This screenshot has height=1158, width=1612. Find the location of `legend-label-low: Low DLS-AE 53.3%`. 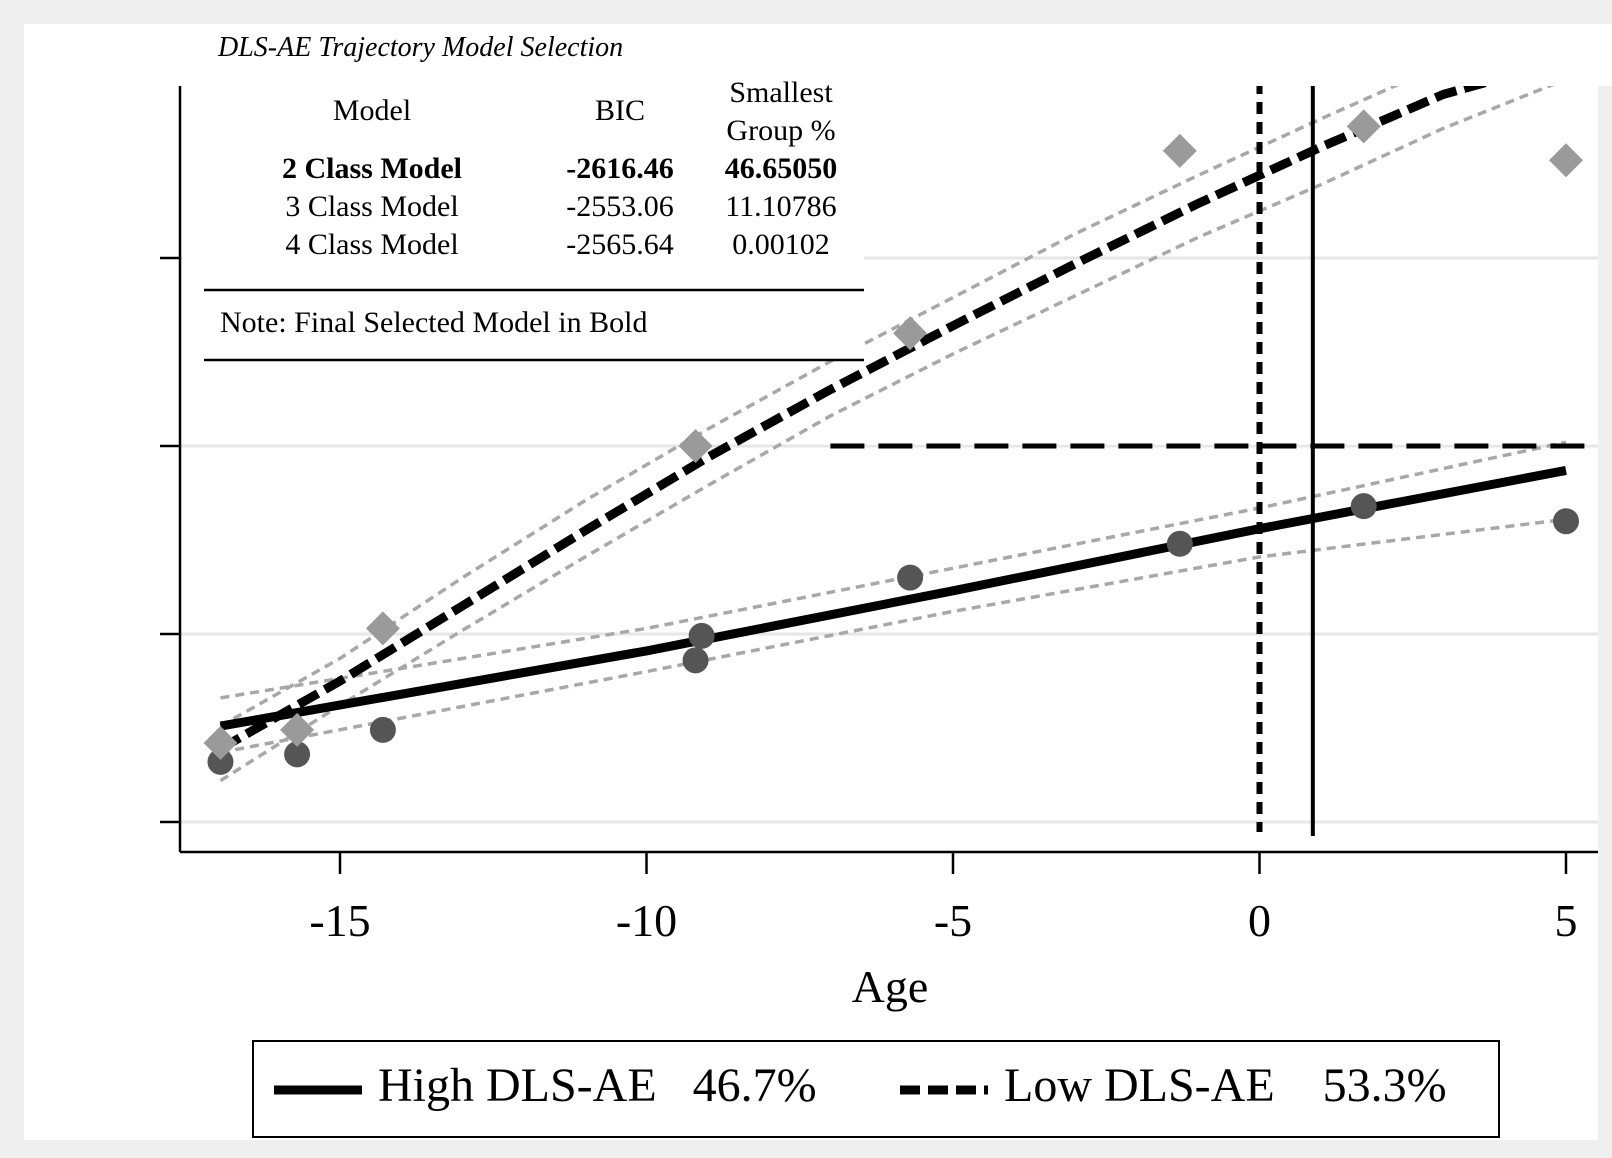

legend-label-low: Low DLS-AE 53.3% is located at coordinates (1225, 1085).